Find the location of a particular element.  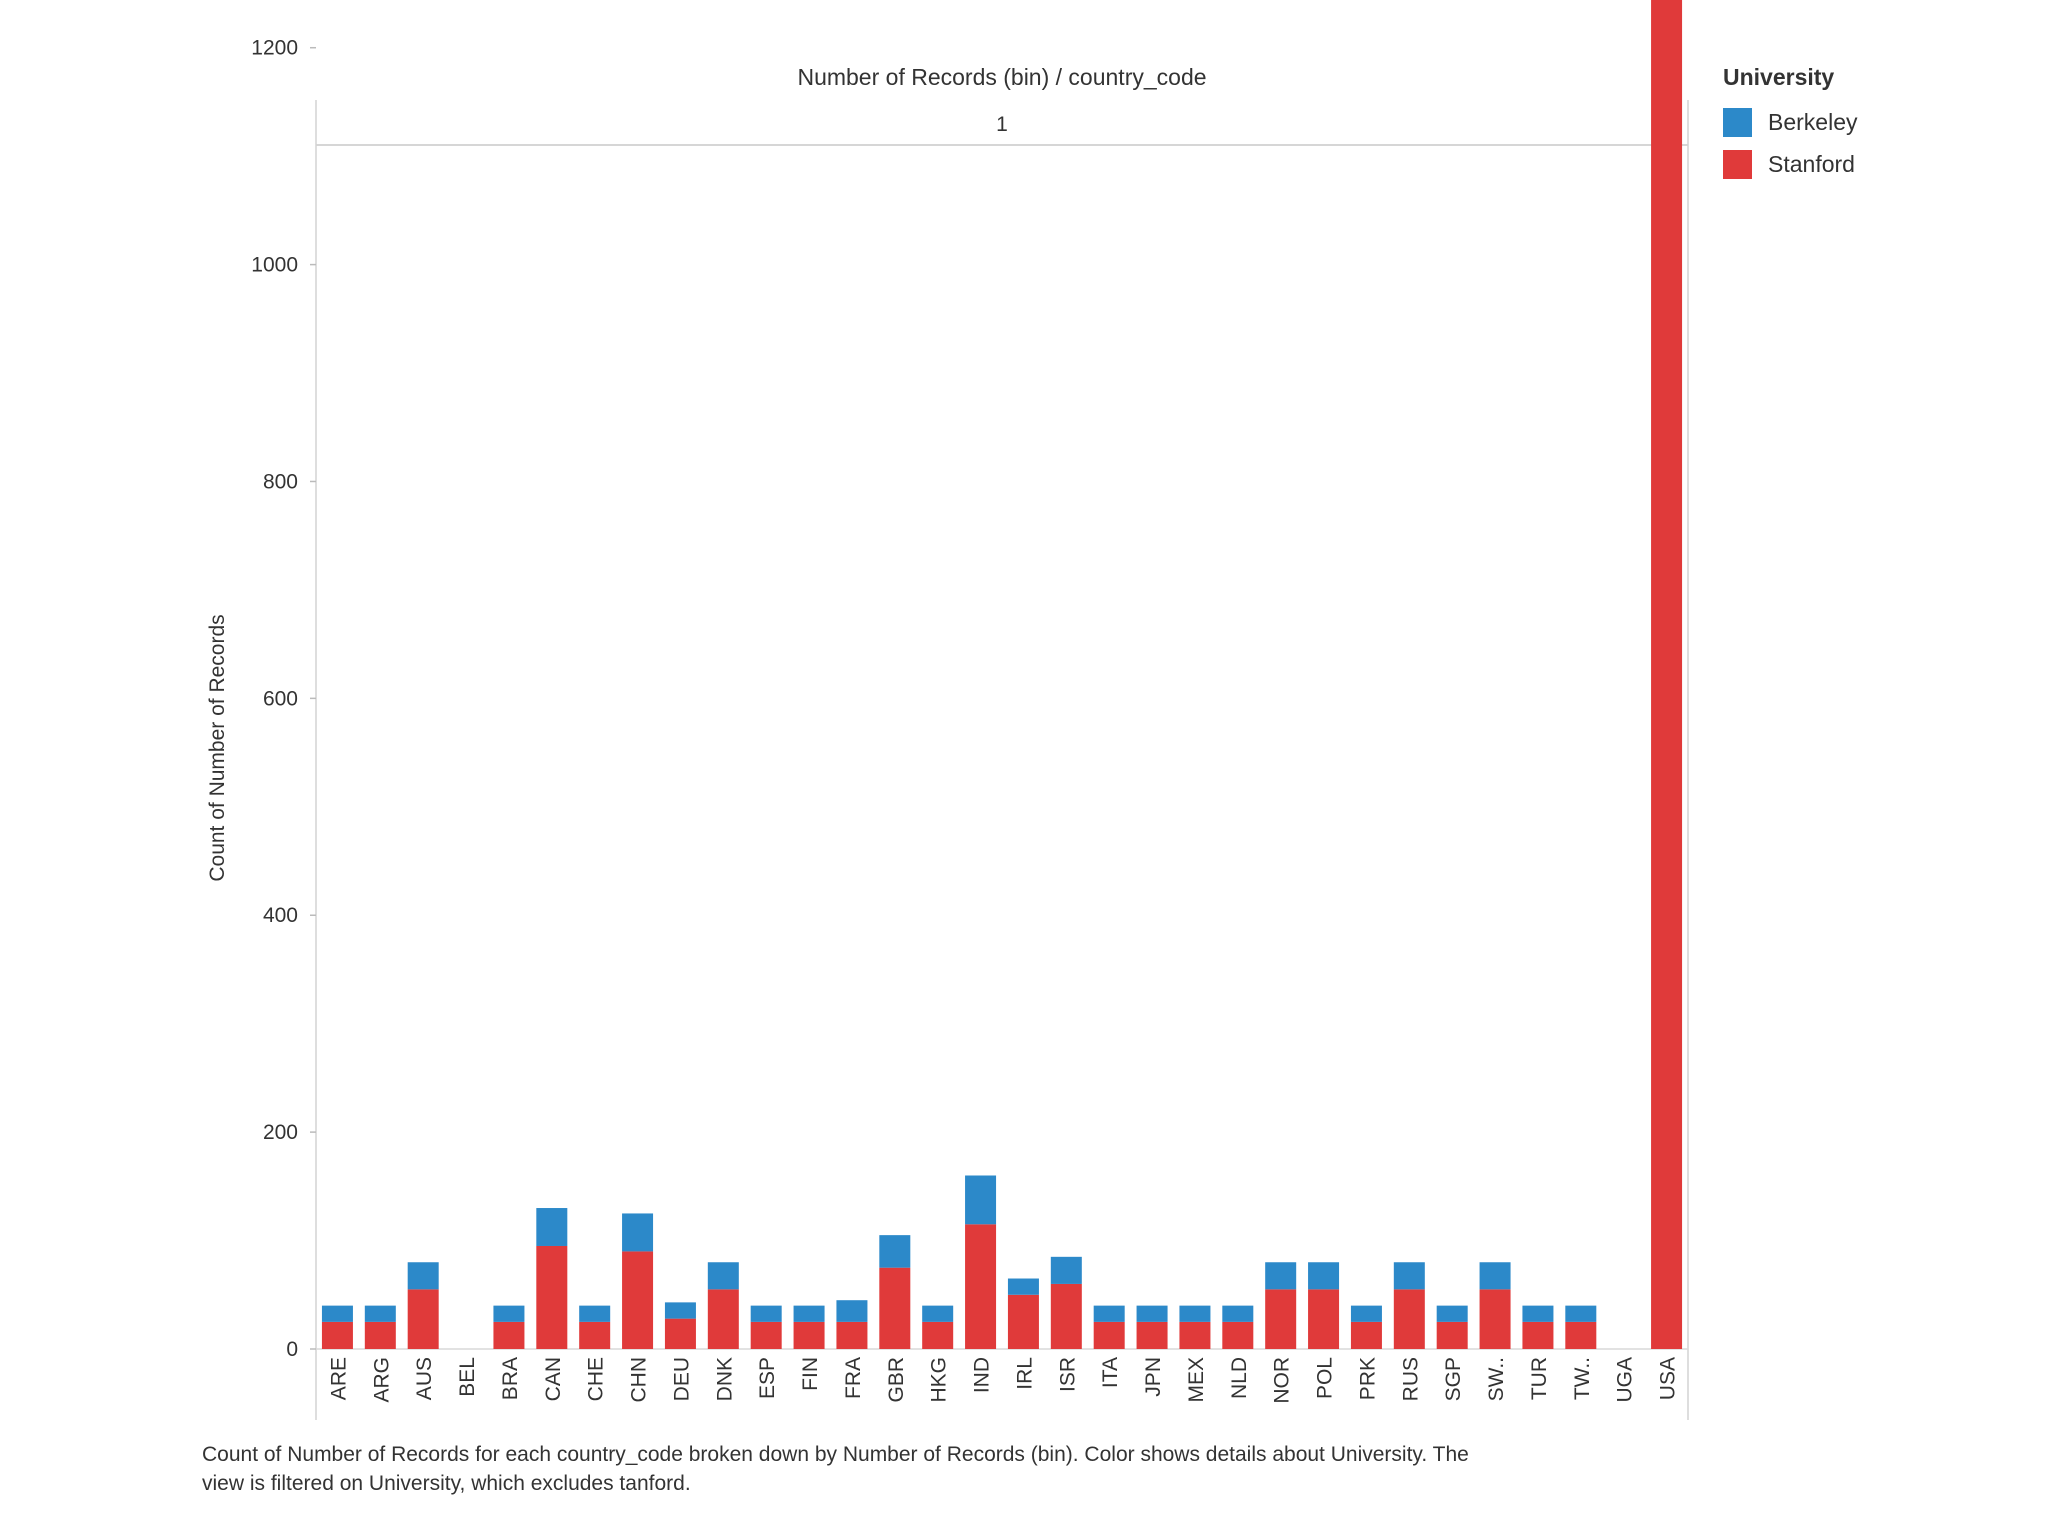

bar-ind-stanford is located at coordinates (981, 1286).